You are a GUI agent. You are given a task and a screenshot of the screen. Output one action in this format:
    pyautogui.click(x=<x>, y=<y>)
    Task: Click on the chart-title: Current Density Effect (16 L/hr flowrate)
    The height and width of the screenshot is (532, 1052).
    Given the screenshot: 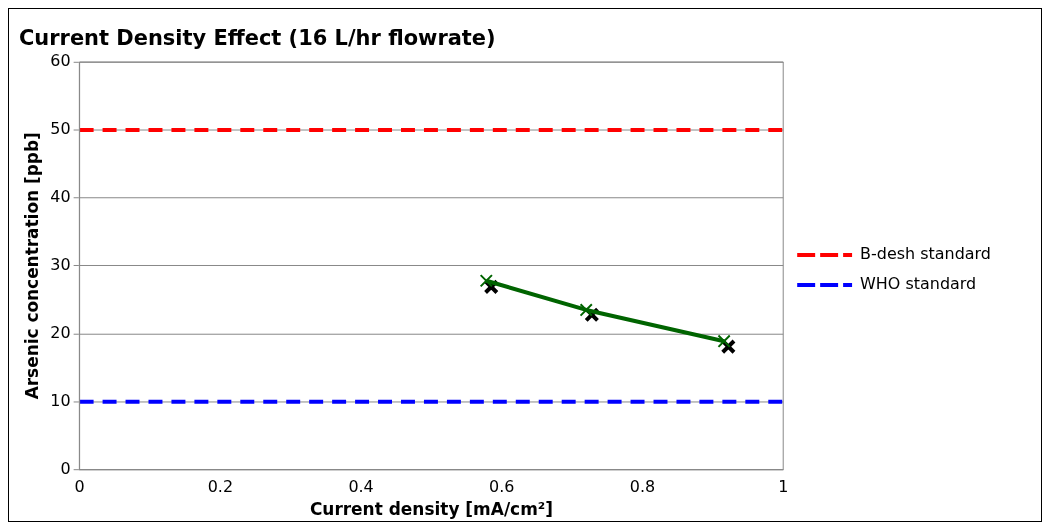 What is the action you would take?
    pyautogui.click(x=257, y=37)
    